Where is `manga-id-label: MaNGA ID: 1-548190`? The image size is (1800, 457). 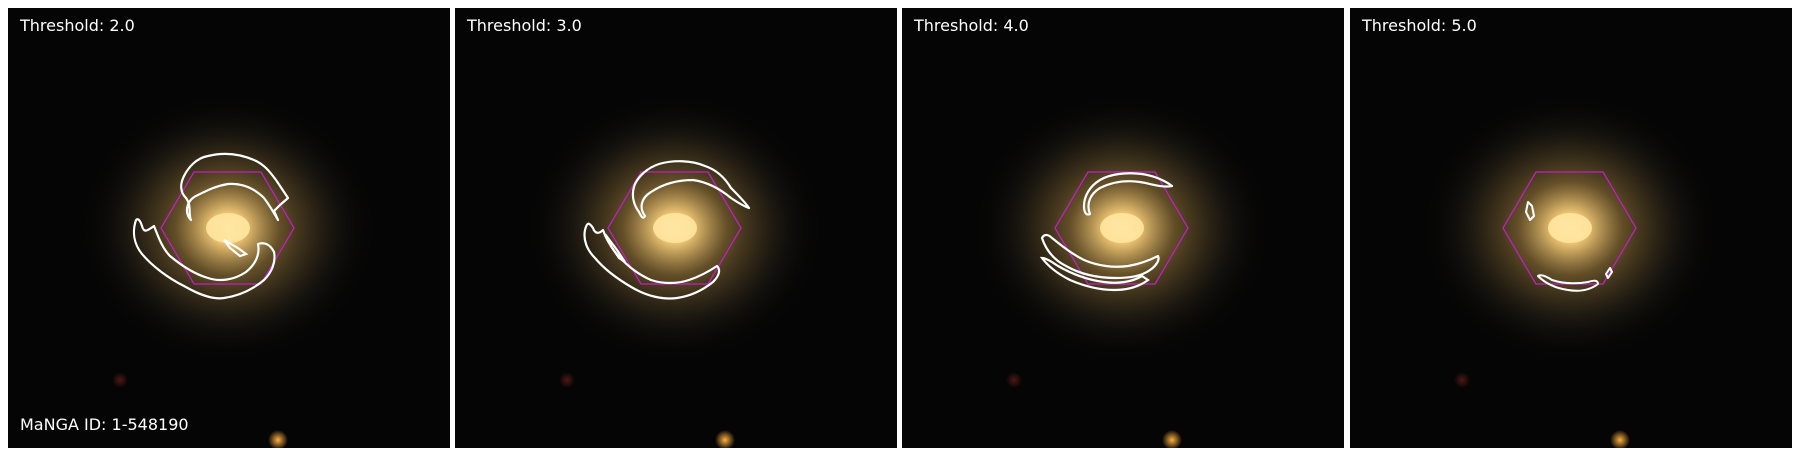
manga-id-label: MaNGA ID: 1-548190 is located at coordinates (104, 424).